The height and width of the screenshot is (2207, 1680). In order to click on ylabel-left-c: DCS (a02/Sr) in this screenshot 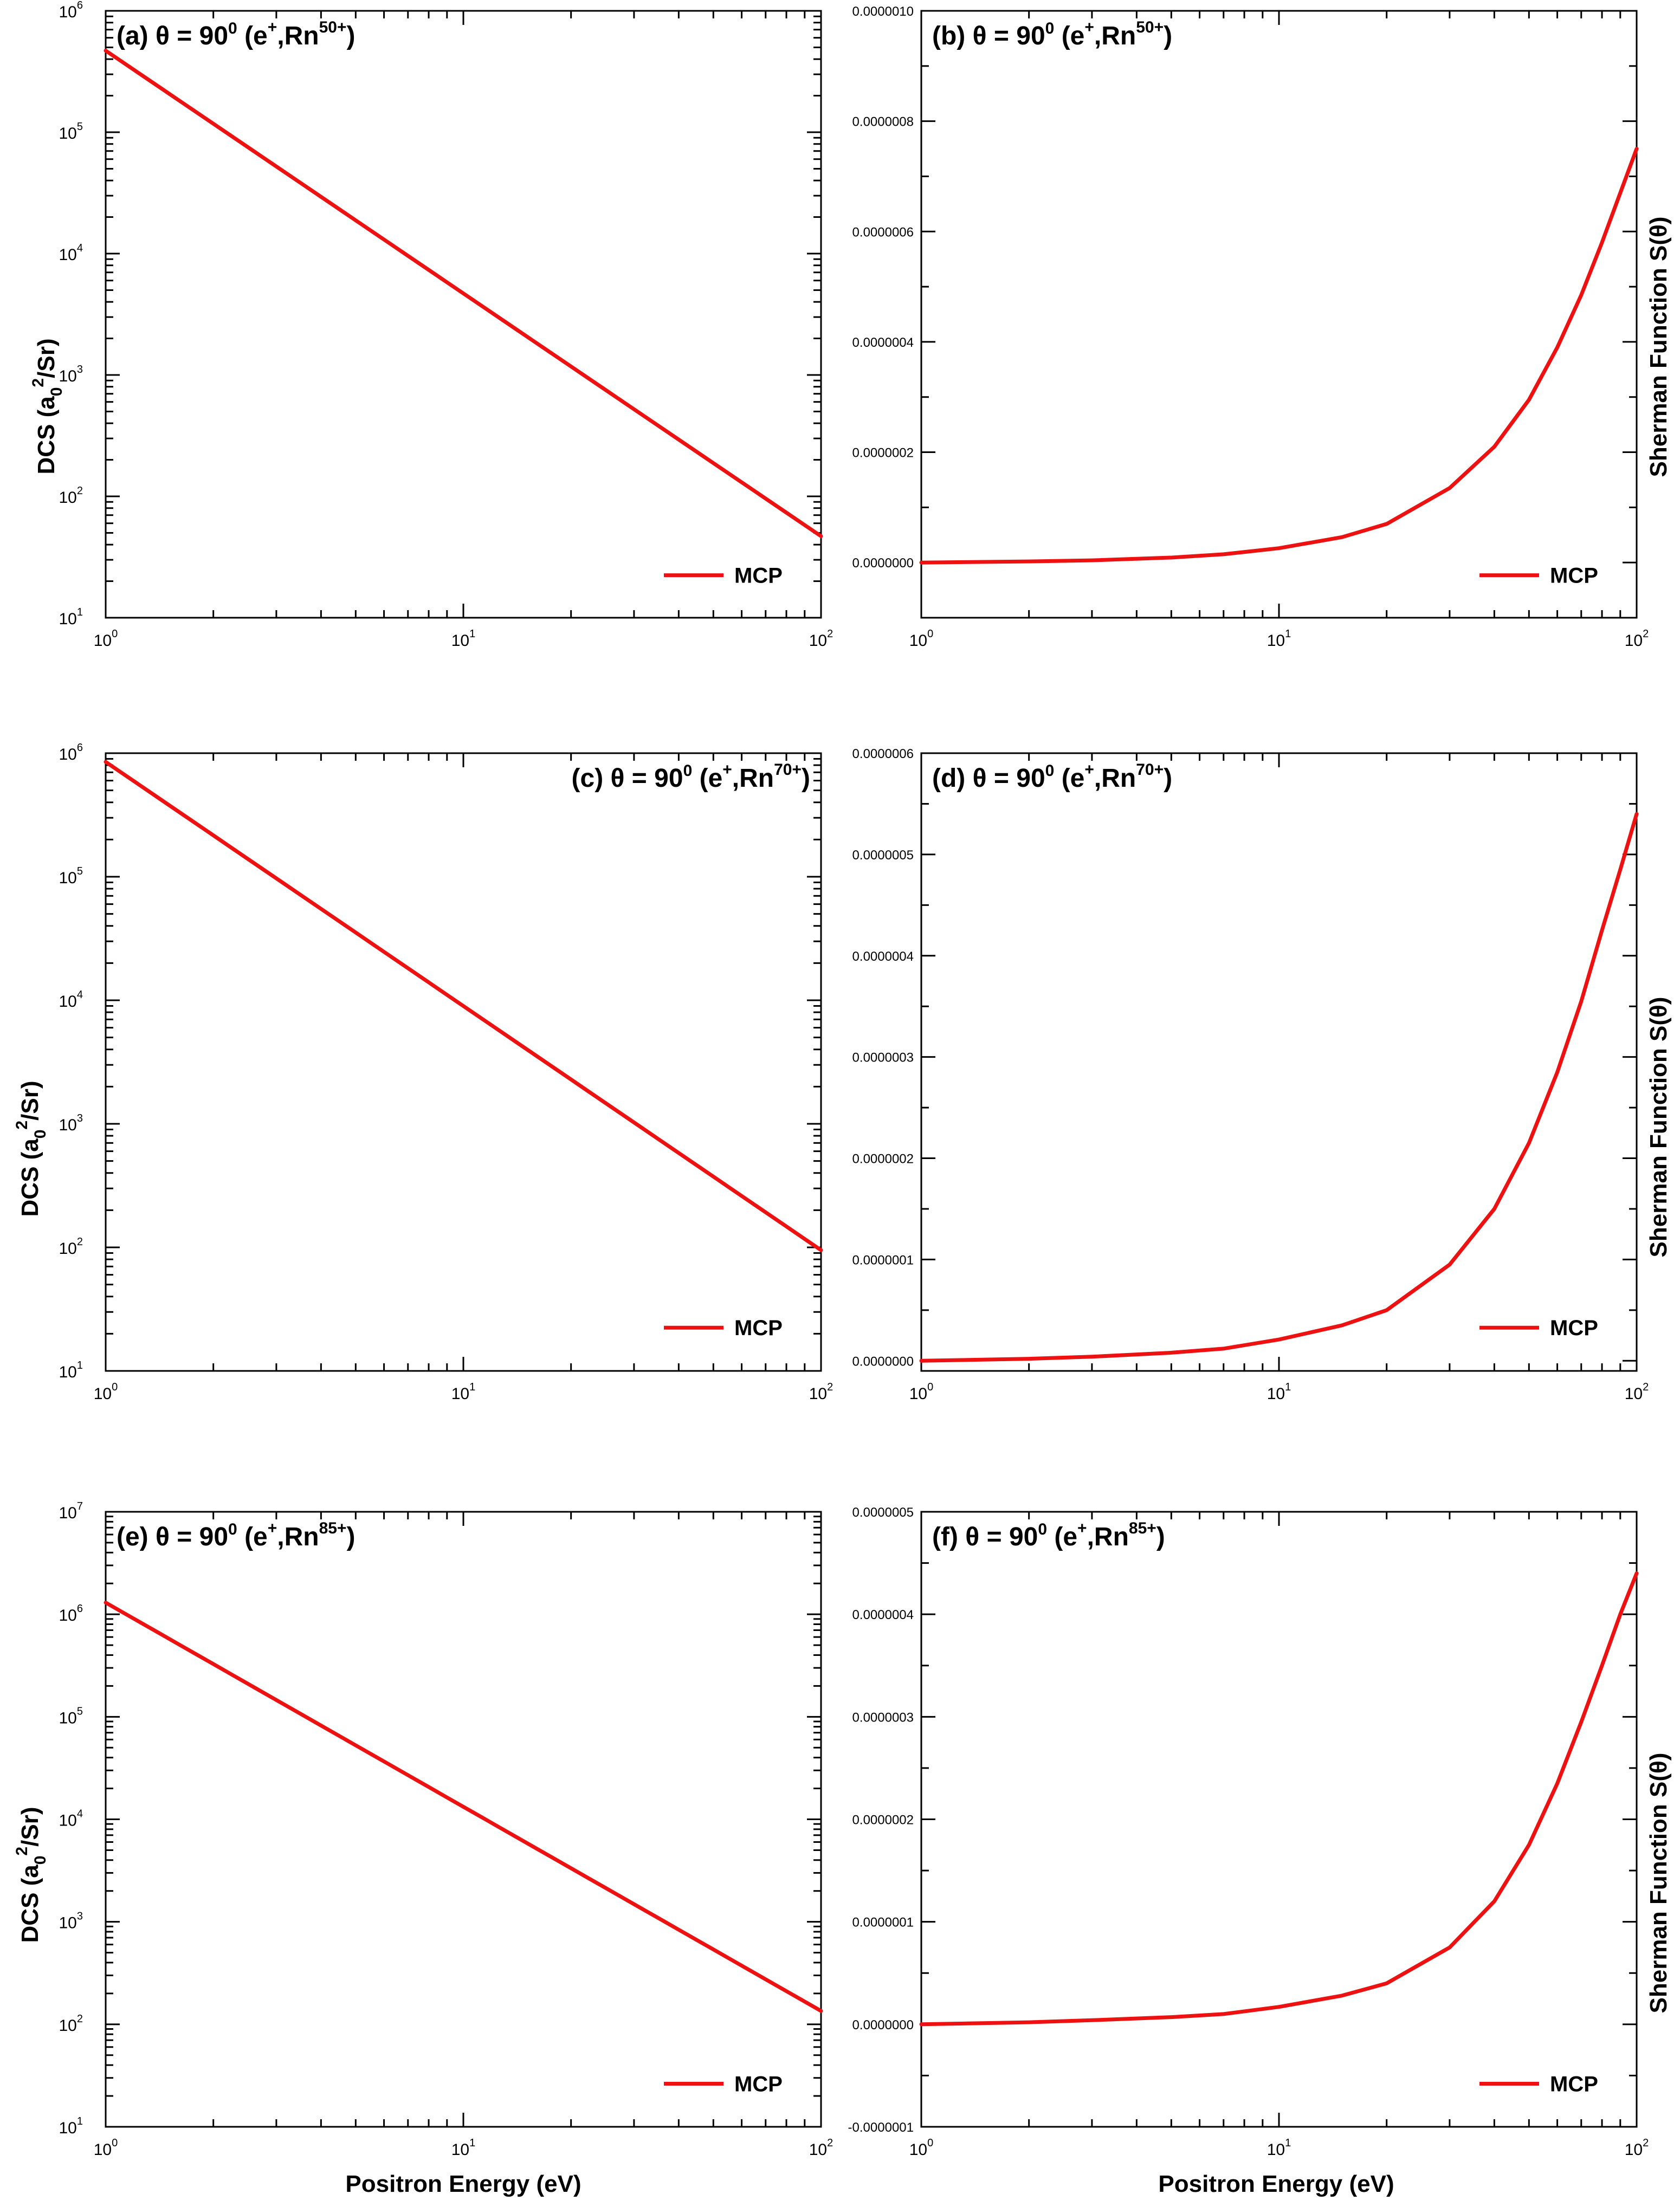, I will do `click(31, 1149)`.